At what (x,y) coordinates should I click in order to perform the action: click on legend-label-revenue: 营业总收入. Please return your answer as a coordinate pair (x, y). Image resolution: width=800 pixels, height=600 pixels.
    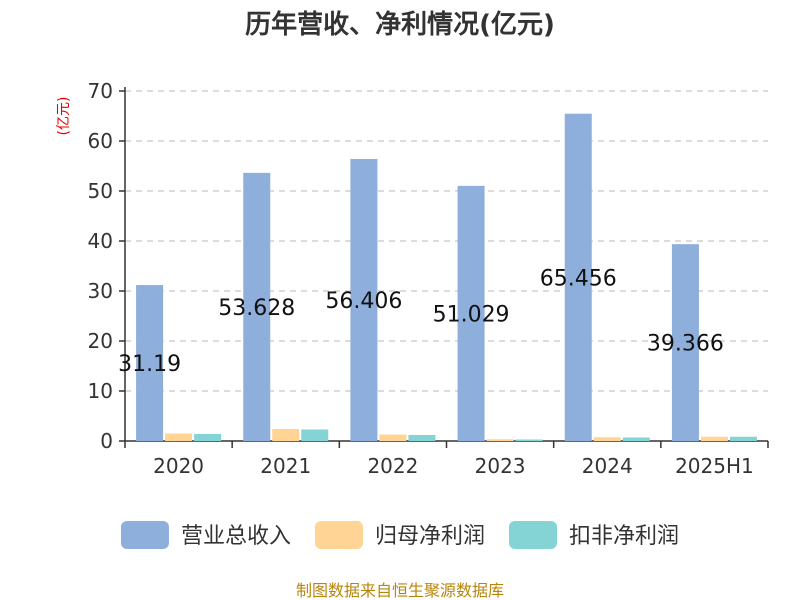
    Looking at the image, I should click on (236, 536).